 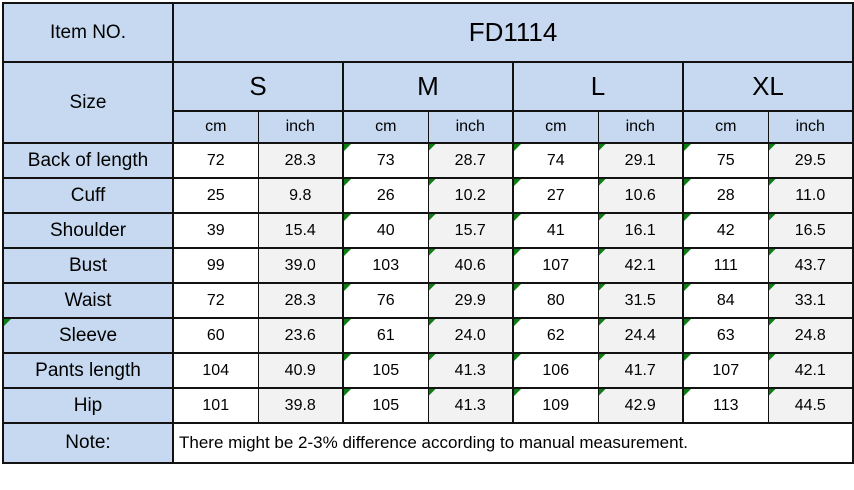 What do you see at coordinates (88, 102) in the screenshot?
I see `size-label-cell: Size` at bounding box center [88, 102].